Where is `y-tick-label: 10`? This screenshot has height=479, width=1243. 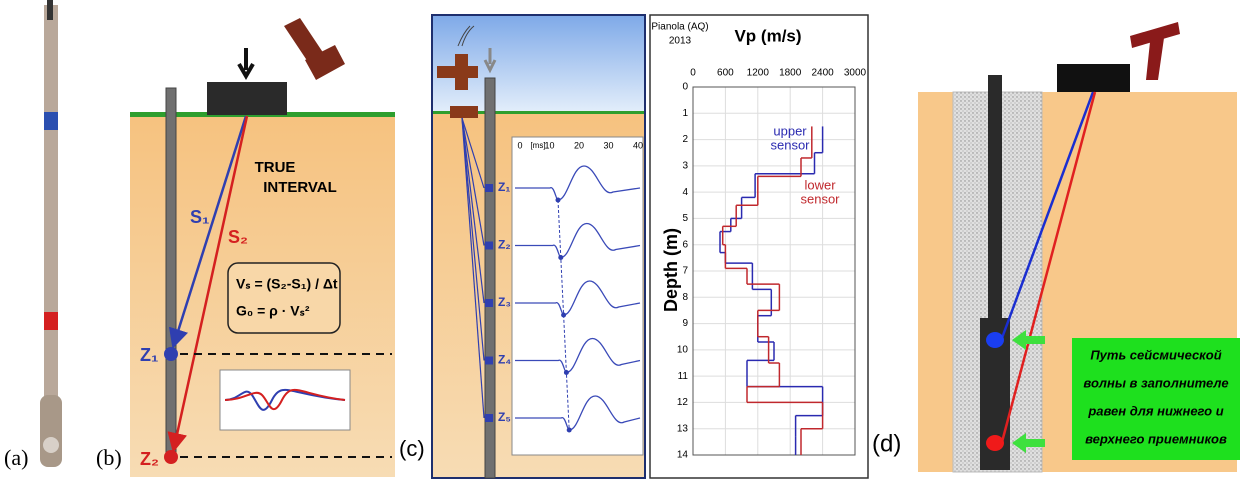
y-tick-label: 10 is located at coordinates (683, 349).